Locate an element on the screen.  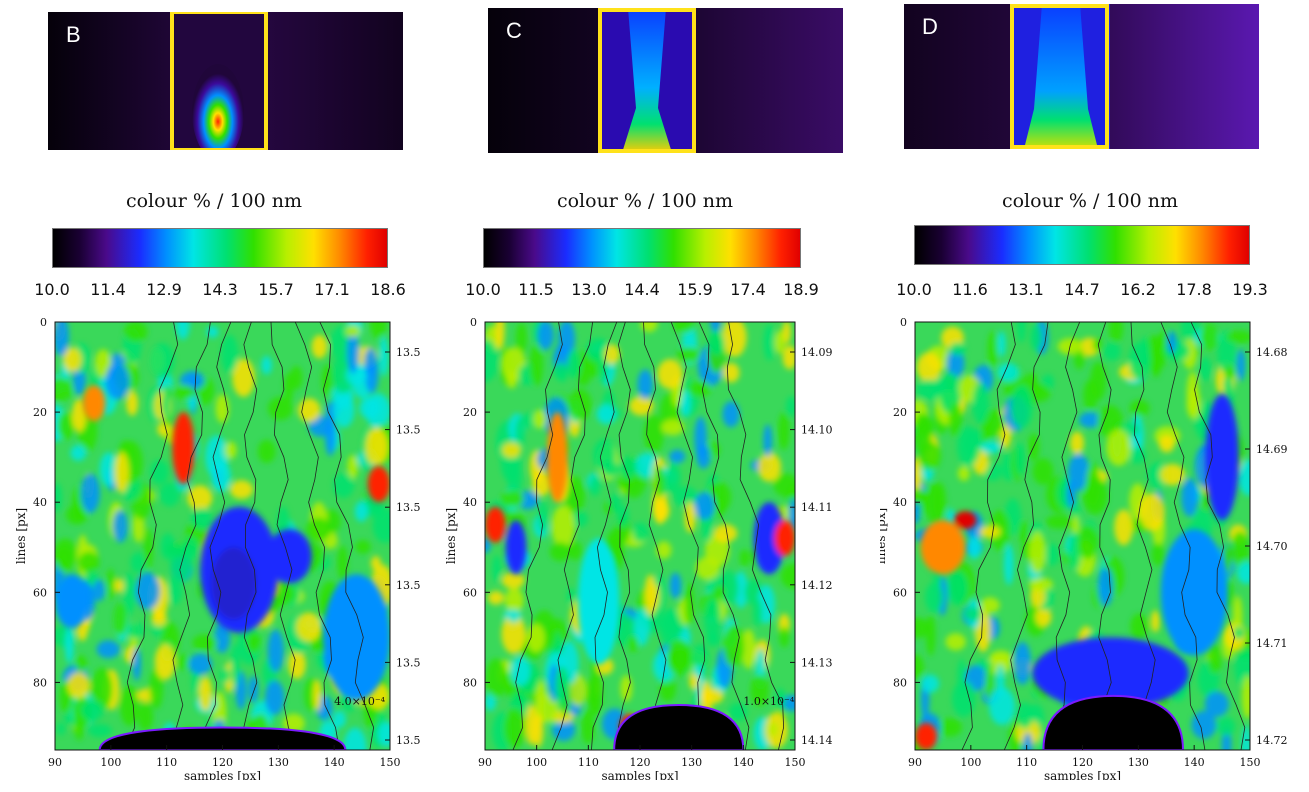
right-tick-label: 14.14 is located at coordinates (817, 740).